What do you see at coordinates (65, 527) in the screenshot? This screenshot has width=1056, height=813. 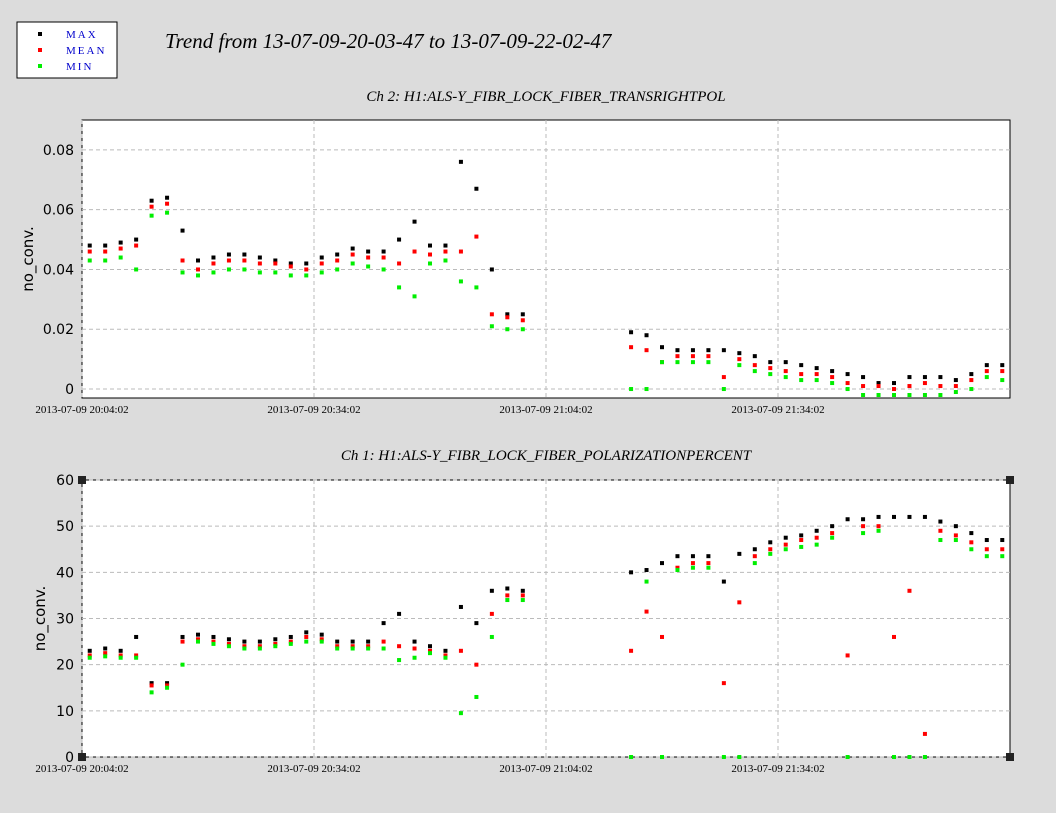 I see `y-tick-label: 50` at bounding box center [65, 527].